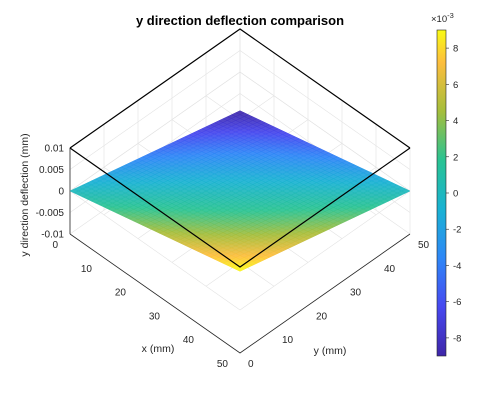 This screenshot has width=500, height=400. I want to click on colorbar-exponent: ×10⁻³, so click(442, 18).